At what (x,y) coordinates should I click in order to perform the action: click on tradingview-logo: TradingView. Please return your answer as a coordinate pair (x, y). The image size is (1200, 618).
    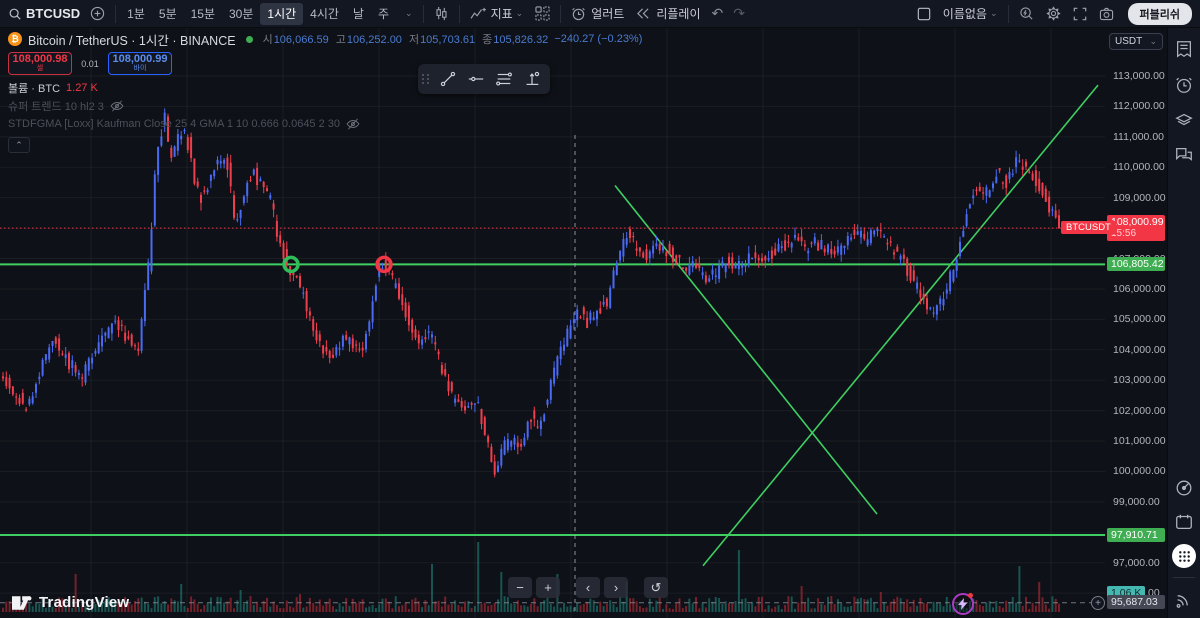
    Looking at the image, I should click on (70, 602).